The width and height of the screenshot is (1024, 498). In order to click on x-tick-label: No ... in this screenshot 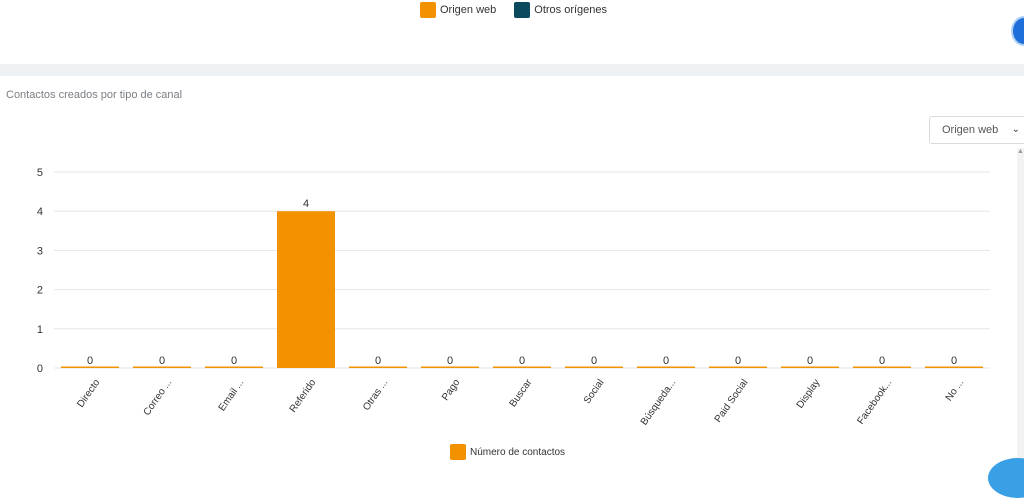, I will do `click(955, 390)`.